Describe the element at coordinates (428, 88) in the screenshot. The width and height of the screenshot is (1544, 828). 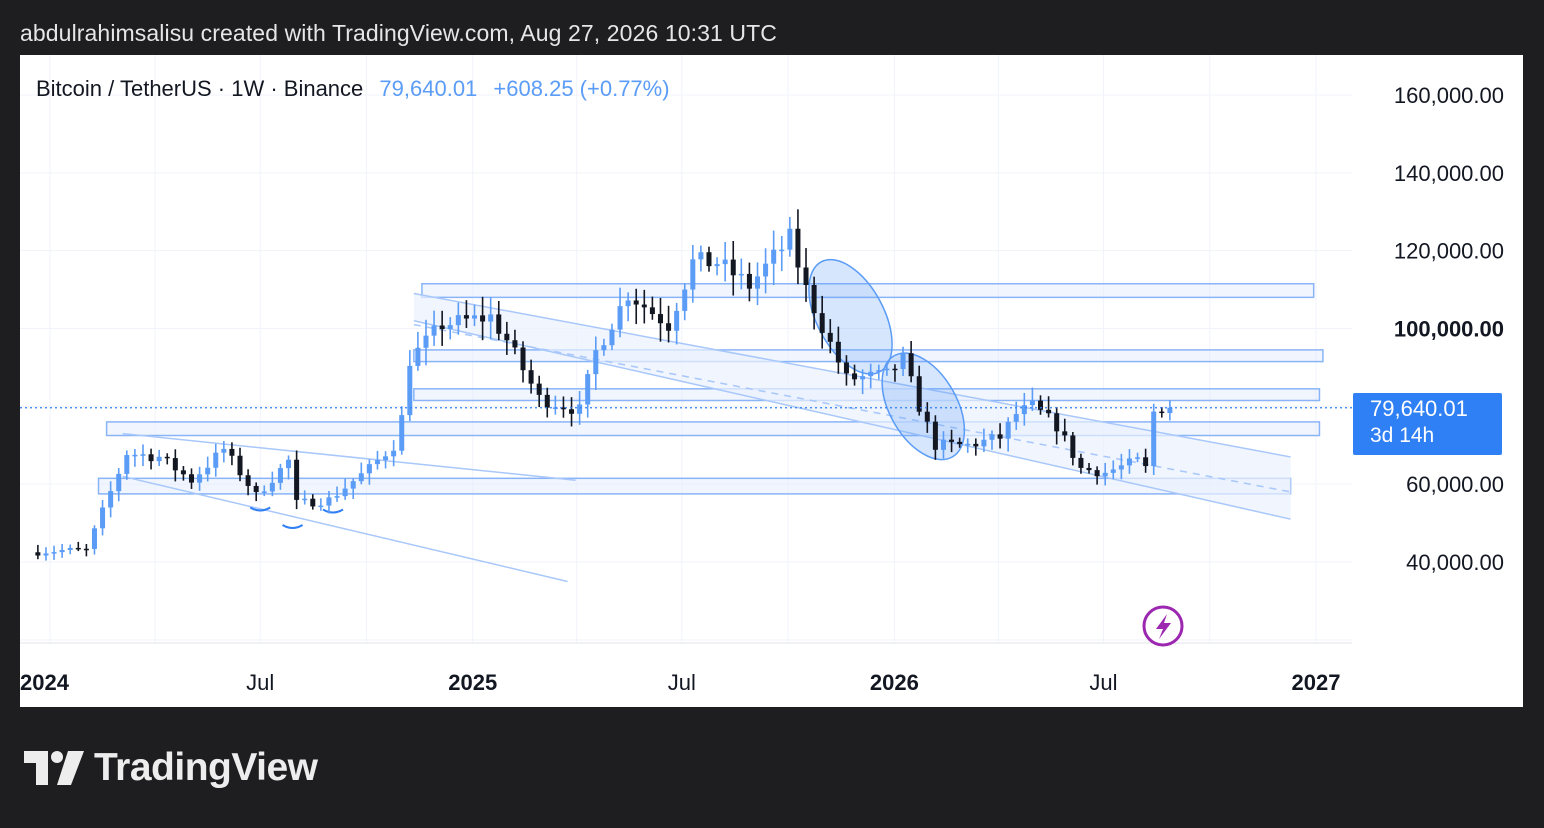
I see `symbol-last-price: 79,640.01` at that location.